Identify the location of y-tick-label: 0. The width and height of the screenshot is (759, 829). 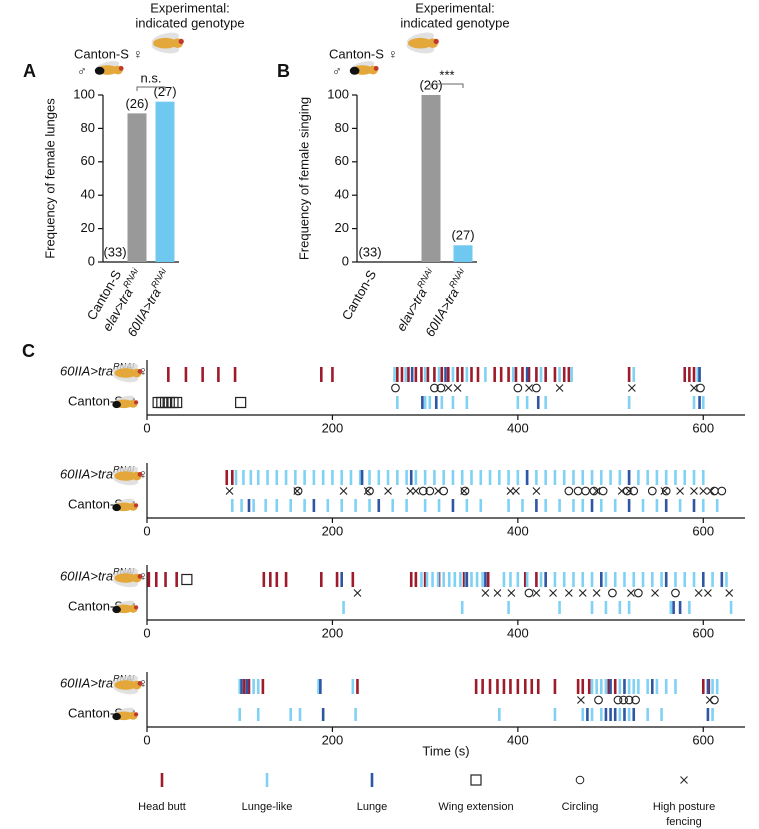
(345, 260).